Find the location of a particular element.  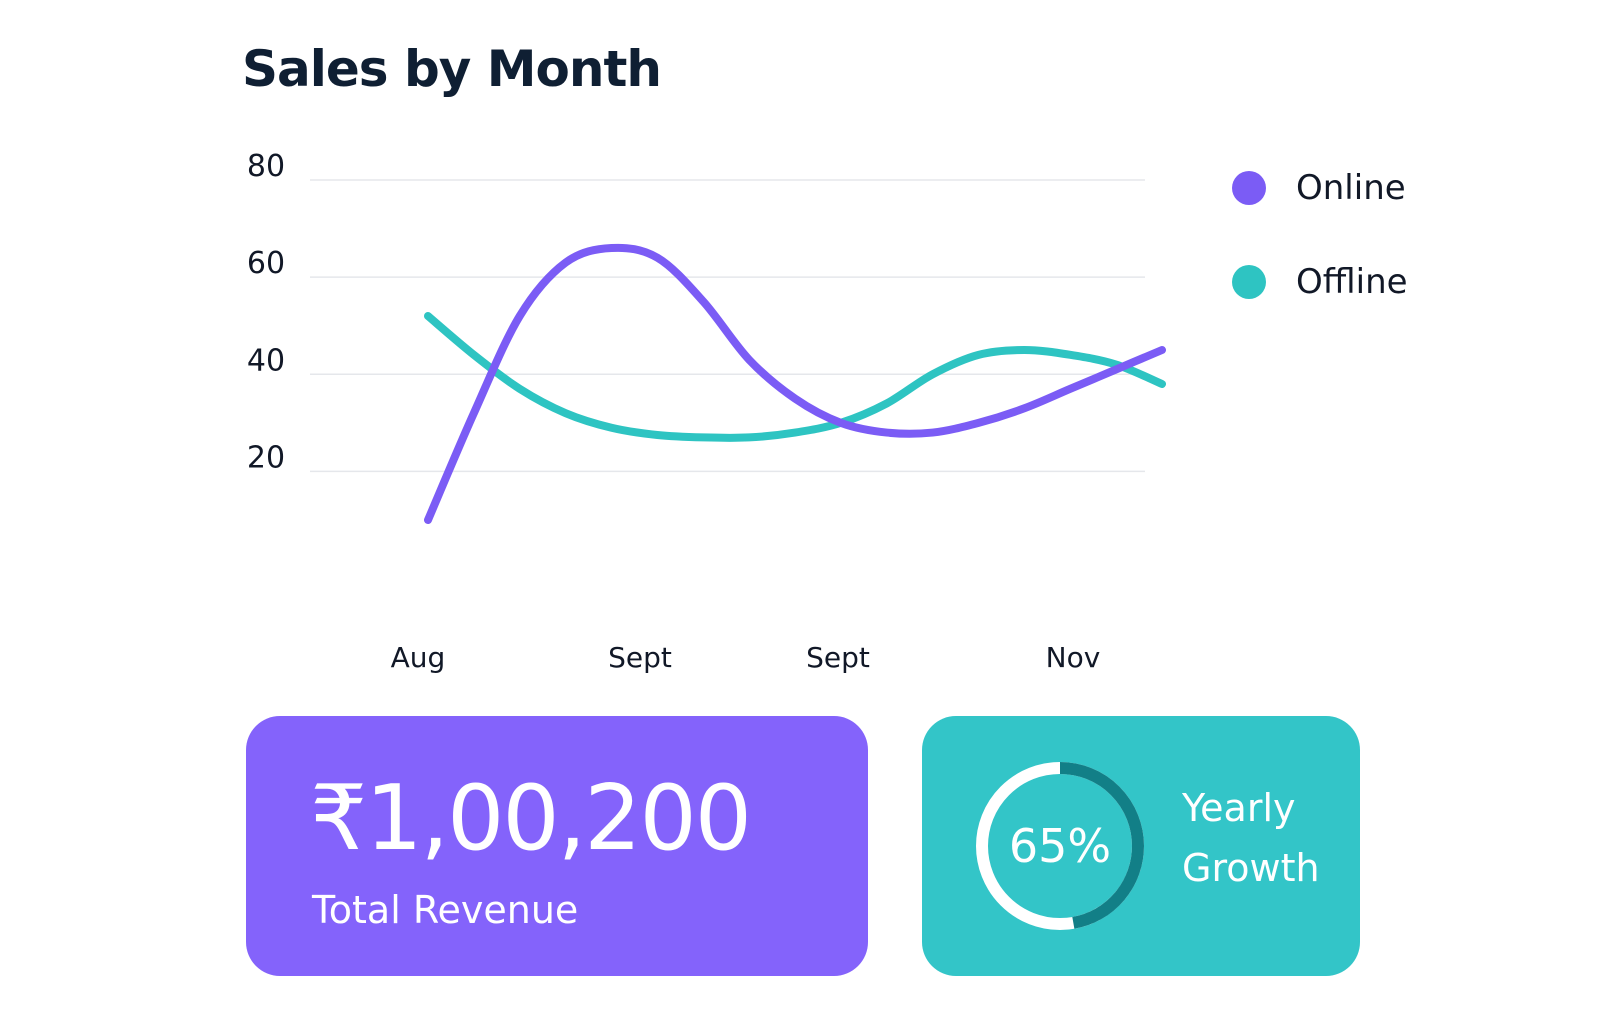

total-revenue-card: ₹1,00,200 Total Revenue is located at coordinates (557, 846).